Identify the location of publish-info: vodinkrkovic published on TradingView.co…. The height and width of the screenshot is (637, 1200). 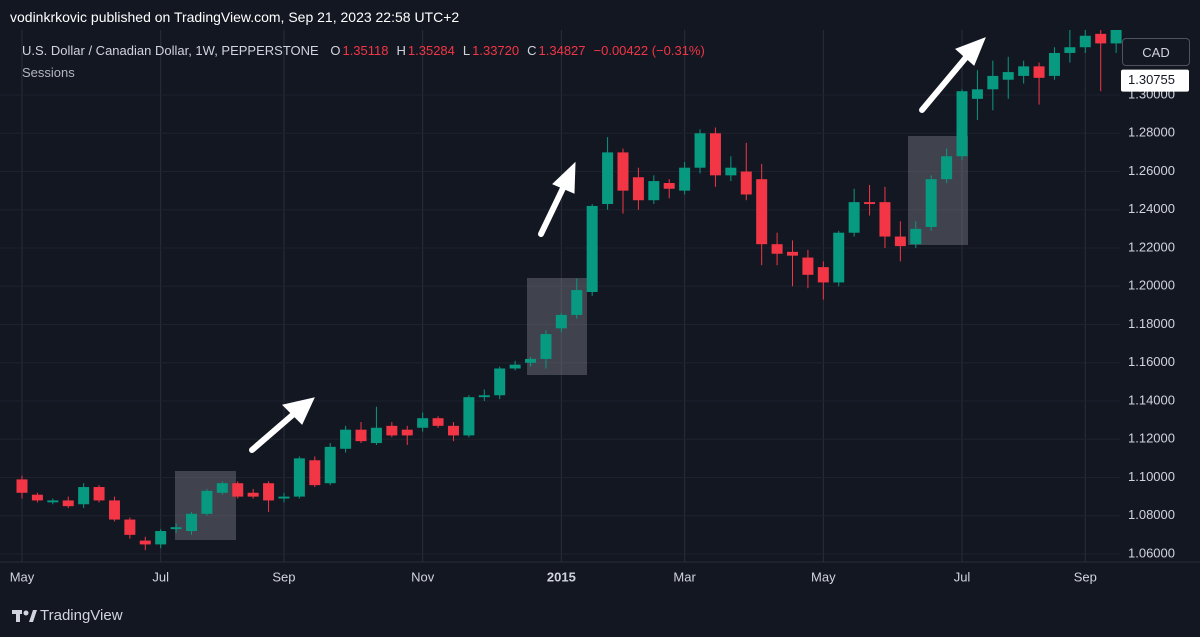
(235, 17).